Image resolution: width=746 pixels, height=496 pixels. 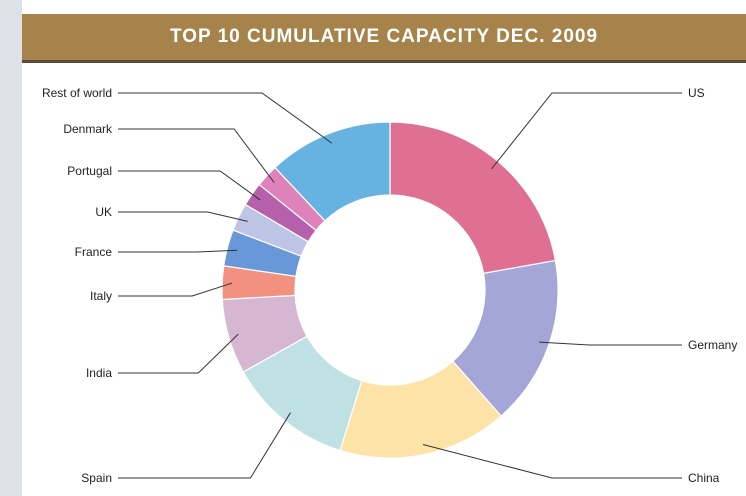 What do you see at coordinates (586, 131) in the screenshot?
I see `leader-line-us` at bounding box center [586, 131].